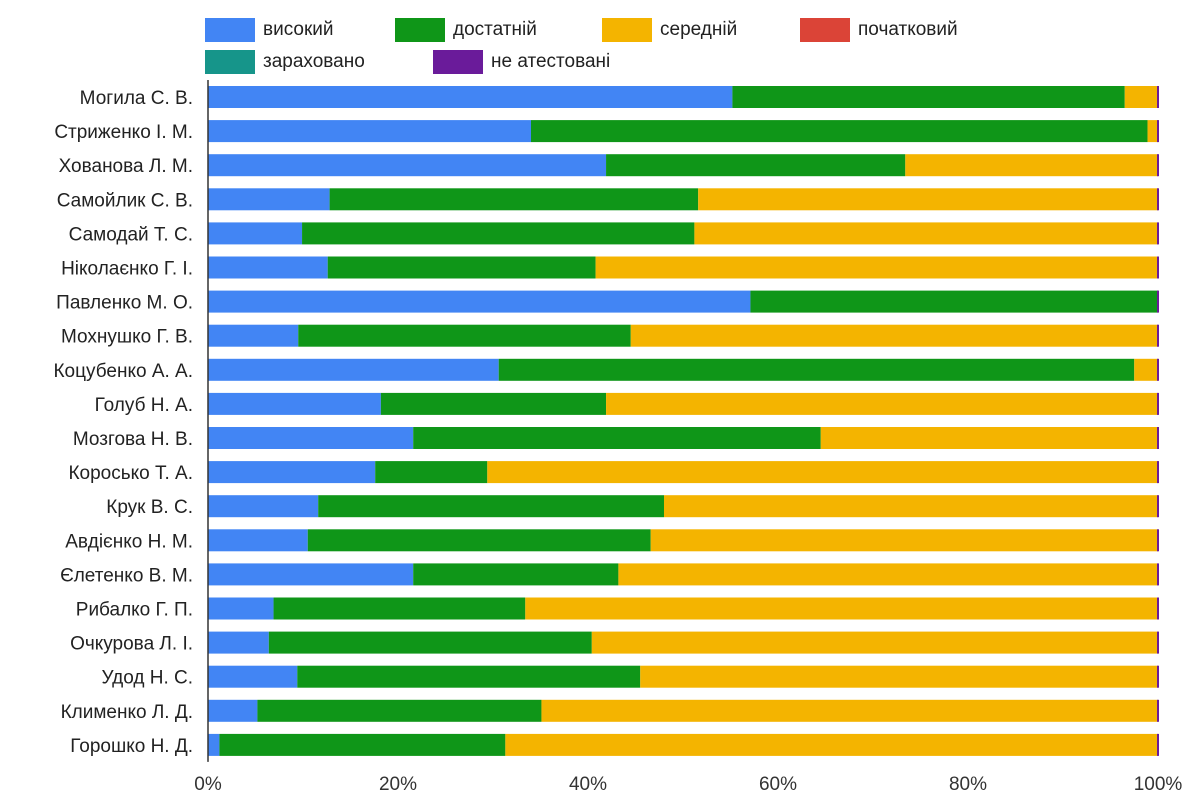  What do you see at coordinates (908, 29) in the screenshot?
I see `legend-label: початковий` at bounding box center [908, 29].